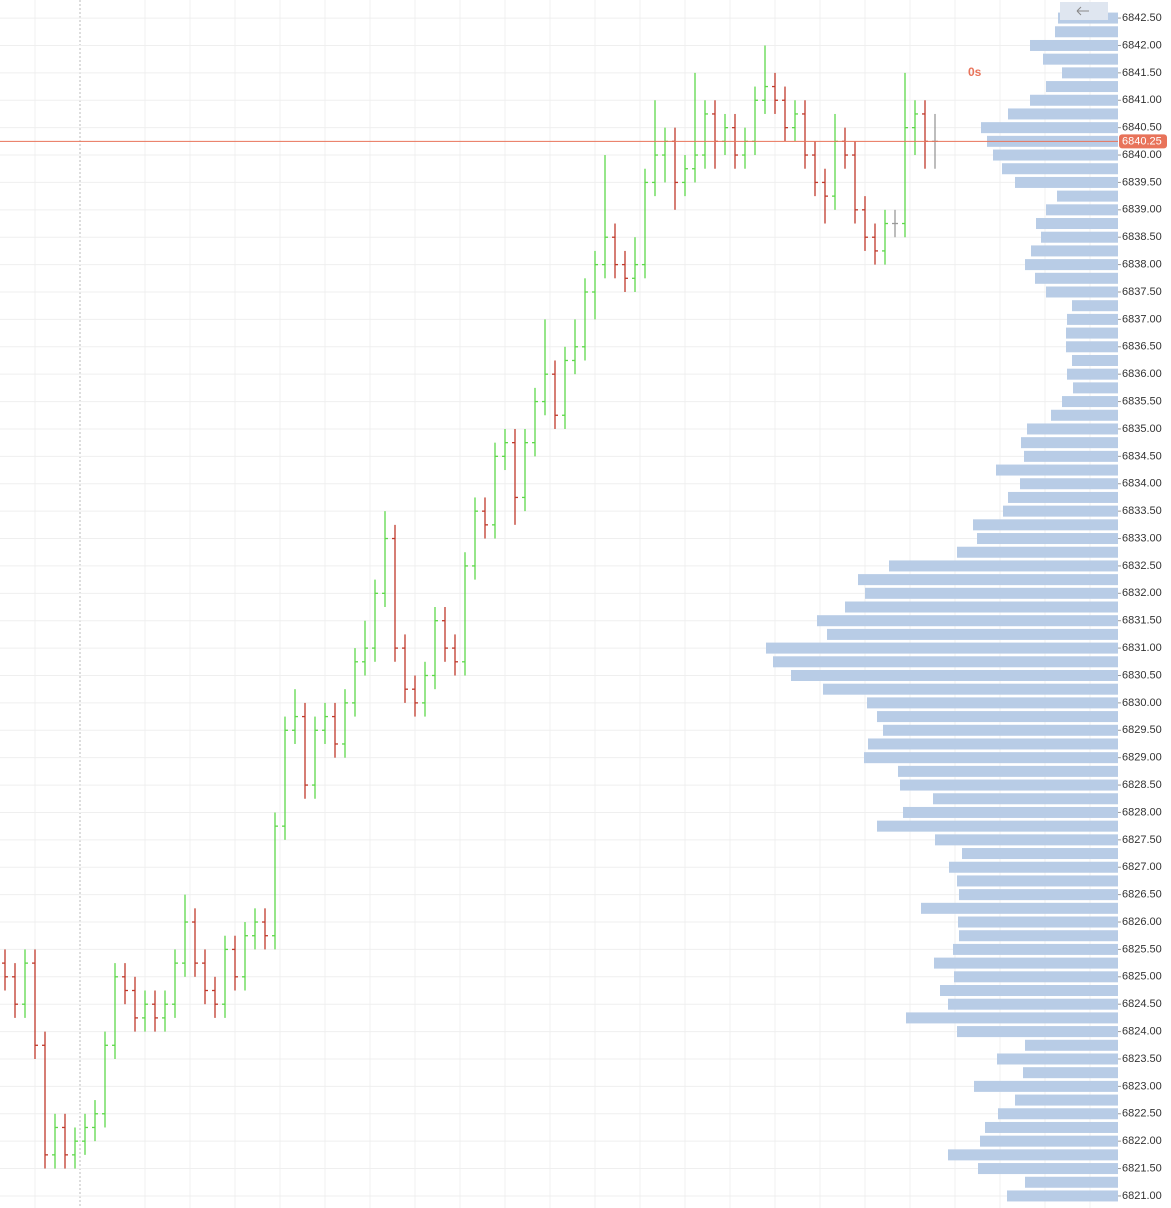 This screenshot has height=1208, width=1171. Describe the element at coordinates (1142, 703) in the screenshot. I see `y-tick-label: 6830.00` at that location.